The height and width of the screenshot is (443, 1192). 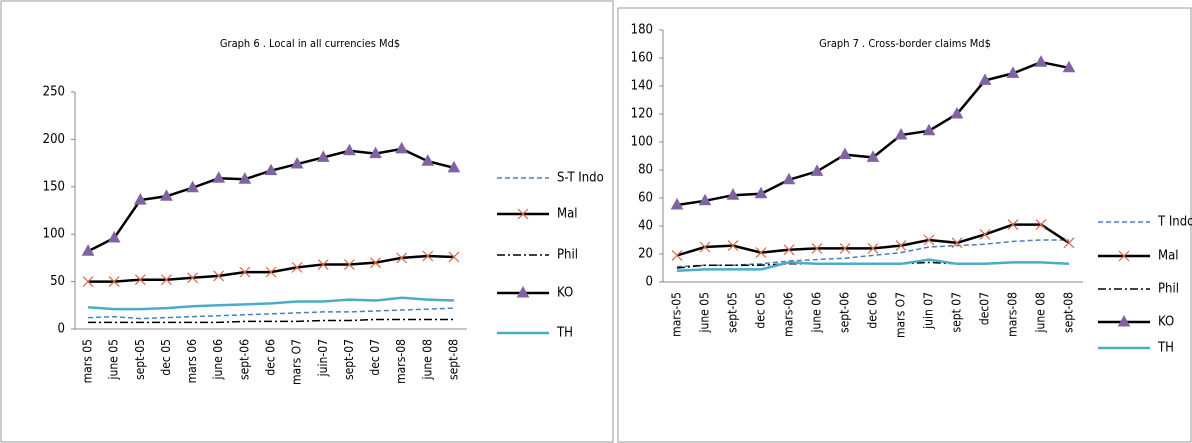 What do you see at coordinates (192, 361) in the screenshot?
I see `x-tick-label: mars 06` at bounding box center [192, 361].